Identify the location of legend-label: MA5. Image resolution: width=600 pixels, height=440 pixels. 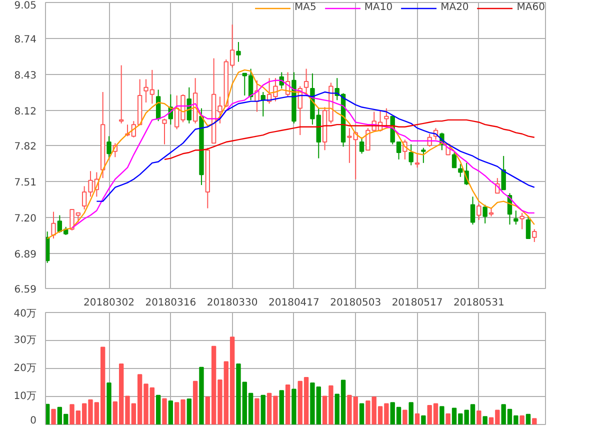
(305, 7).